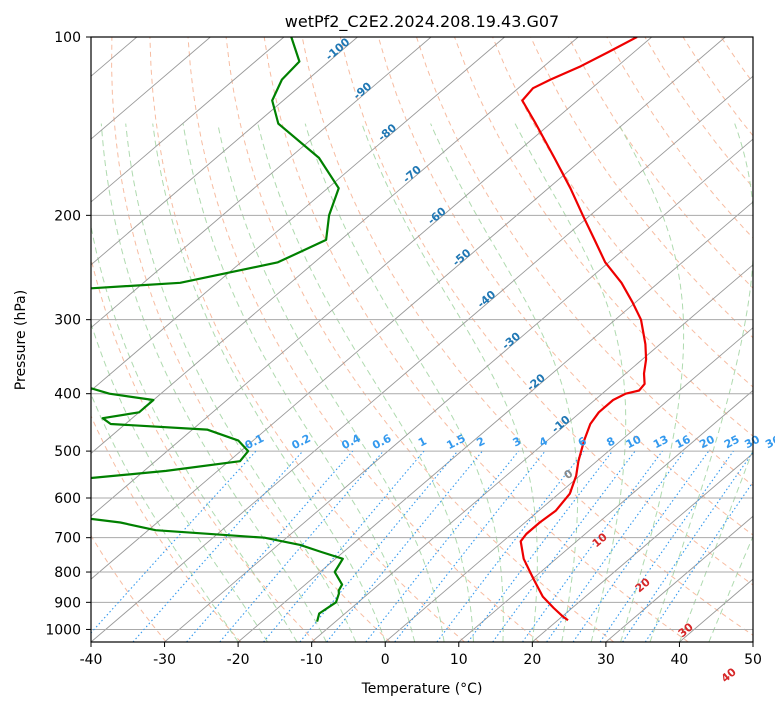  Describe the element at coordinates (67, 395) in the screenshot. I see `y-tick-label: 400` at that location.